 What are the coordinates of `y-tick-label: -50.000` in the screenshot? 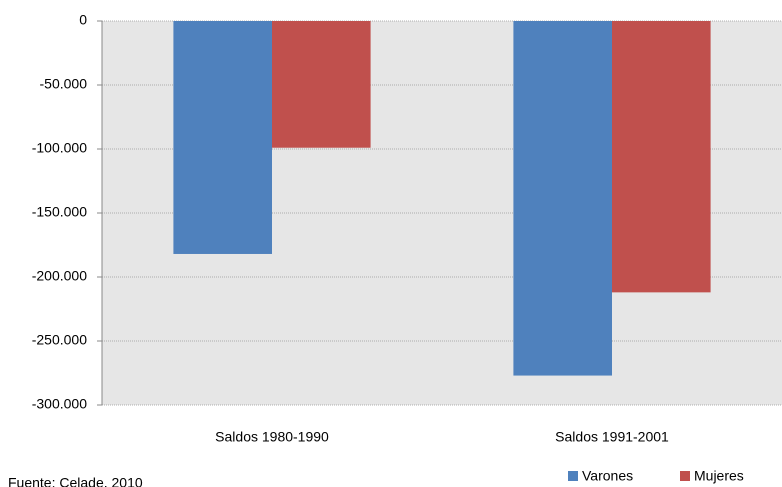 It's located at (64, 84).